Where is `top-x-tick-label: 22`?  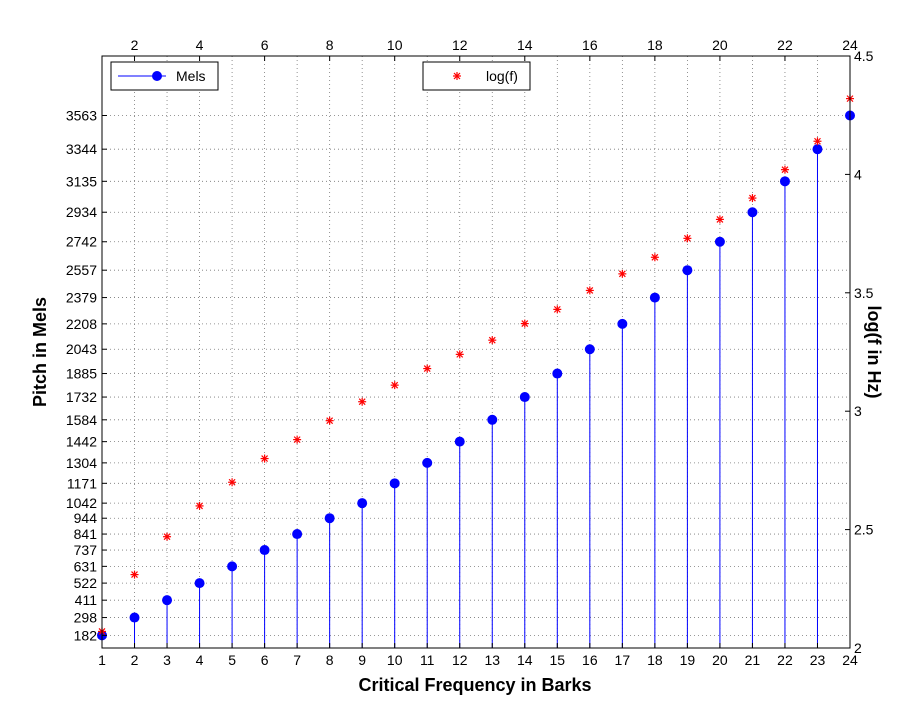 top-x-tick-label: 22 is located at coordinates (785, 45).